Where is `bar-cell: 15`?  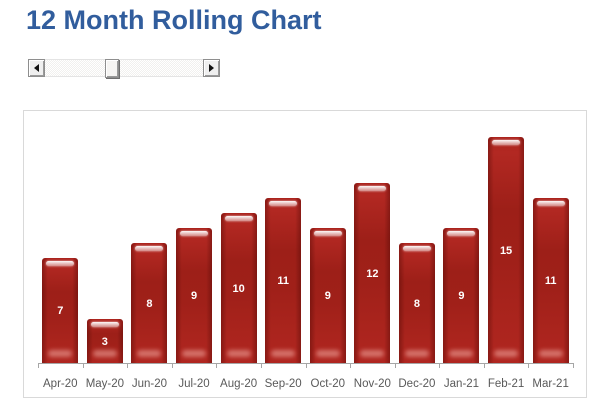
bar-cell: 15 is located at coordinates (506, 249).